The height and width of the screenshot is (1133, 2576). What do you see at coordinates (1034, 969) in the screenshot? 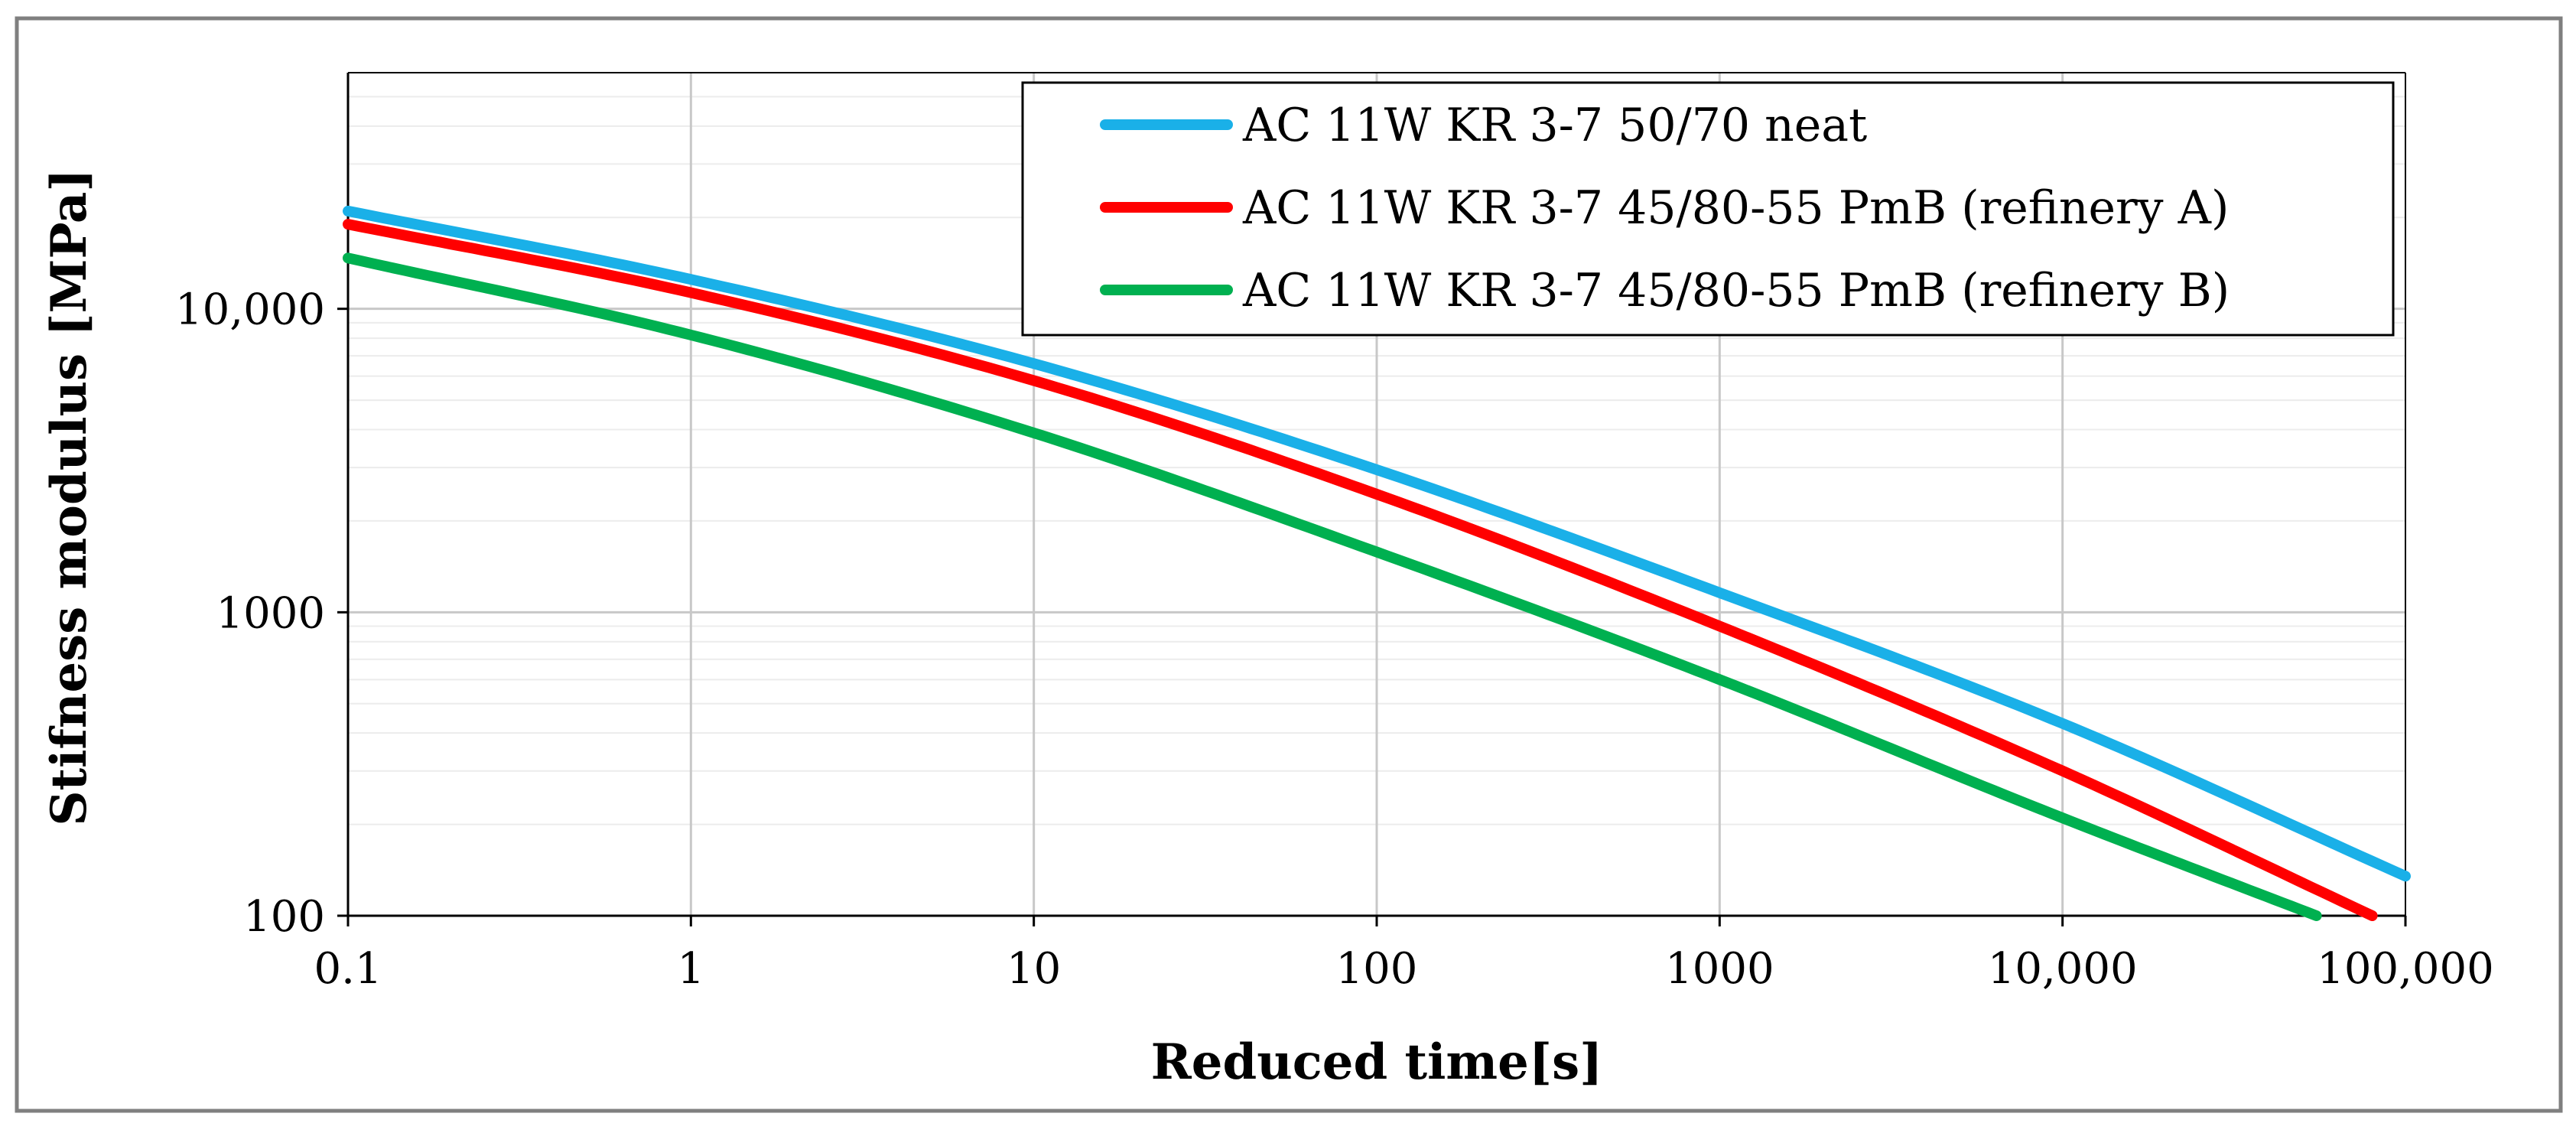
I see `x-tick-label: 10` at bounding box center [1034, 969].